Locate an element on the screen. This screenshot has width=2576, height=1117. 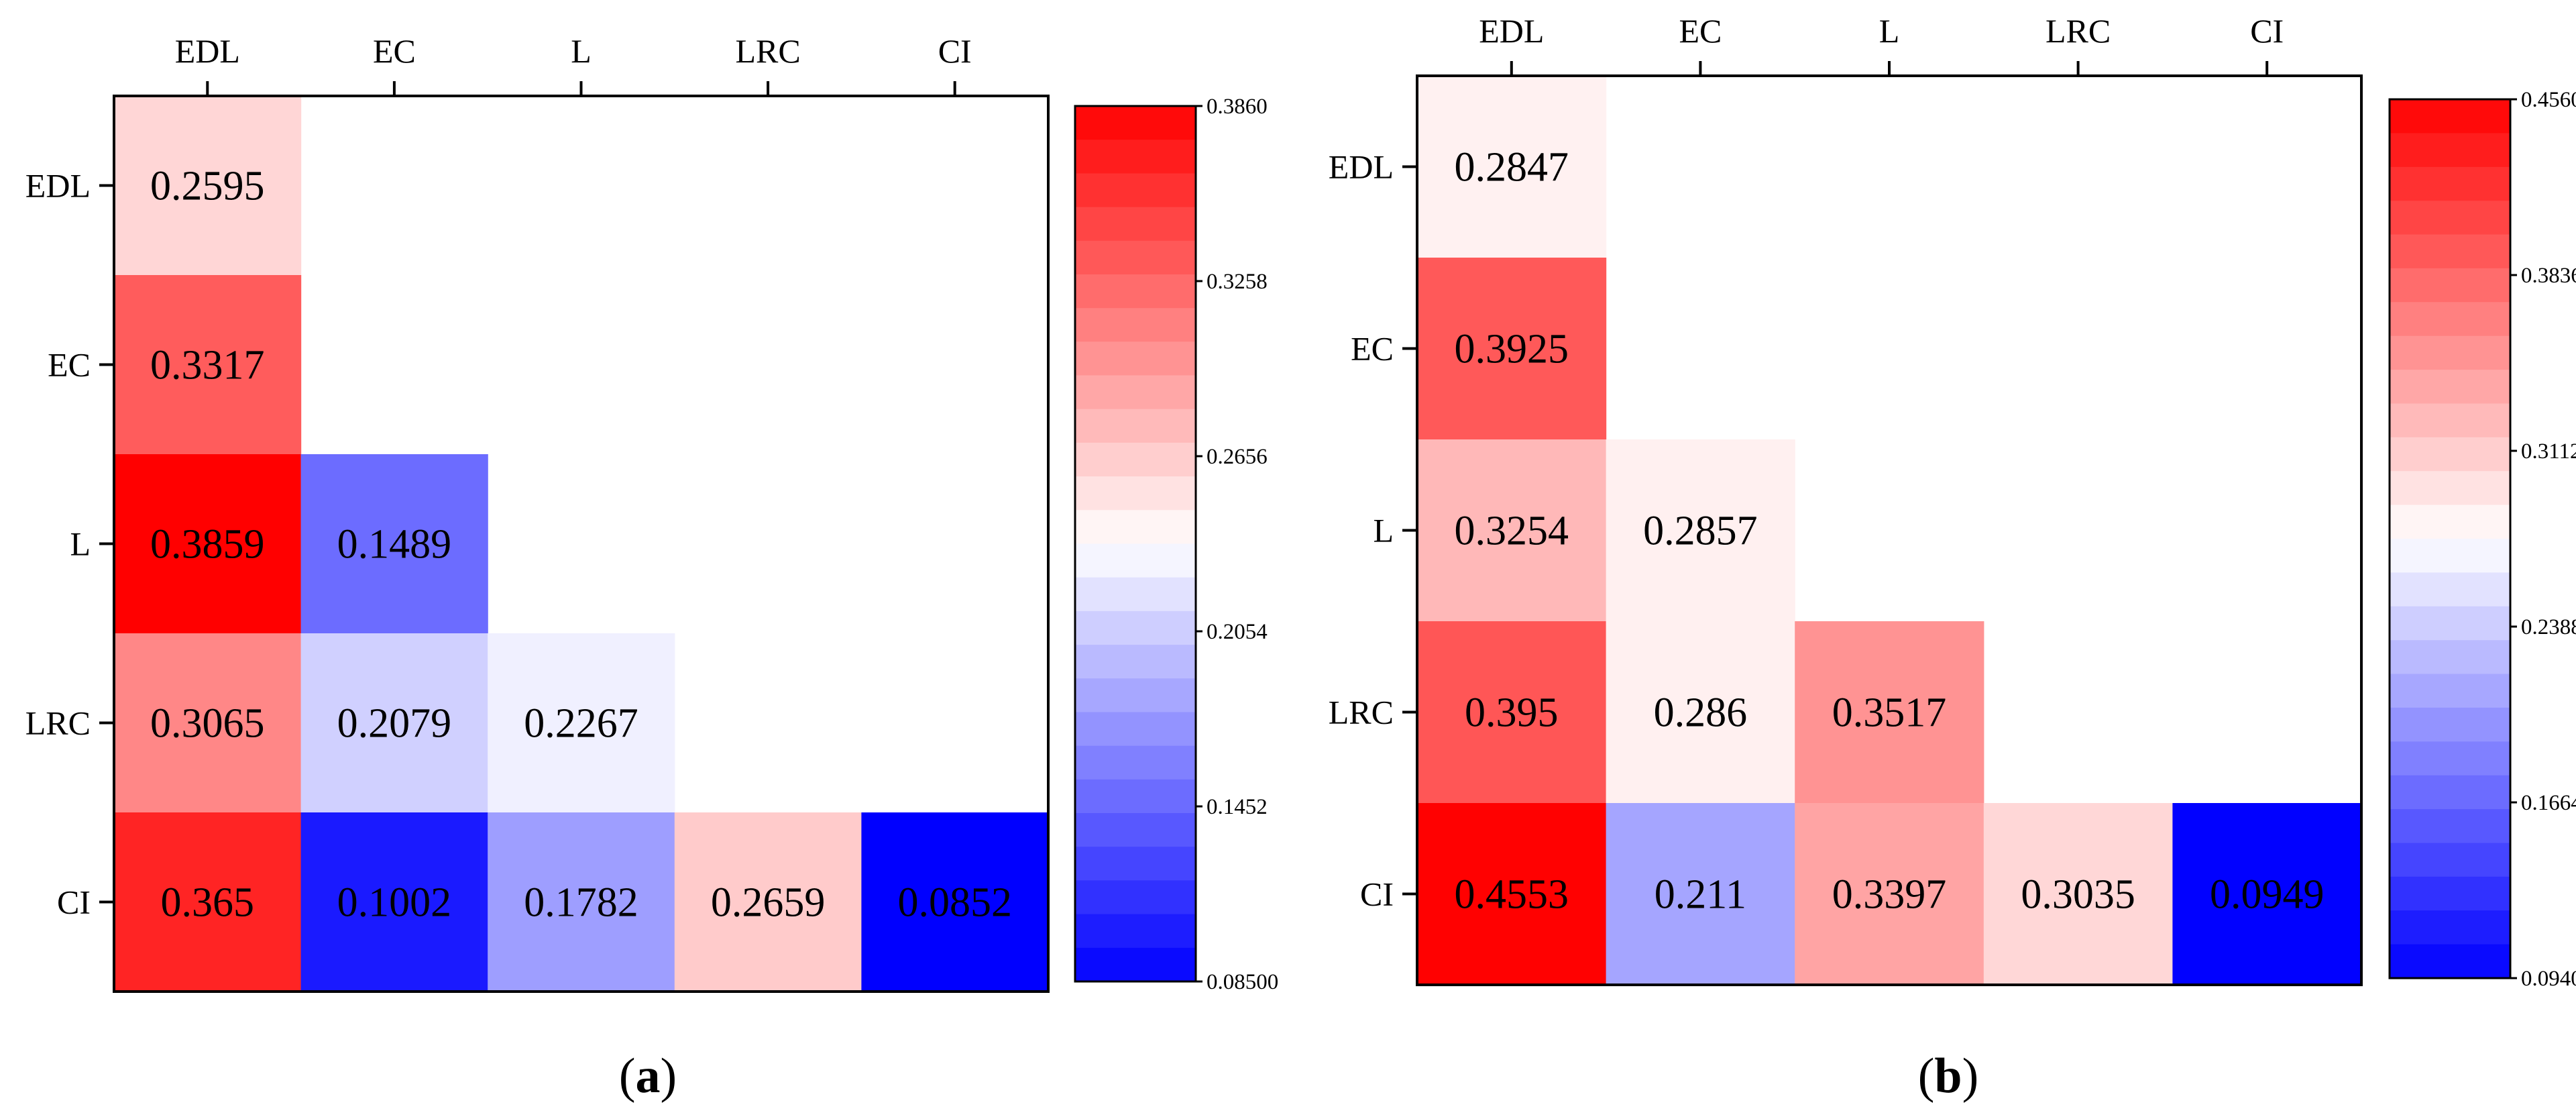
heatmap-cell-ci-ec is located at coordinates (394, 902).